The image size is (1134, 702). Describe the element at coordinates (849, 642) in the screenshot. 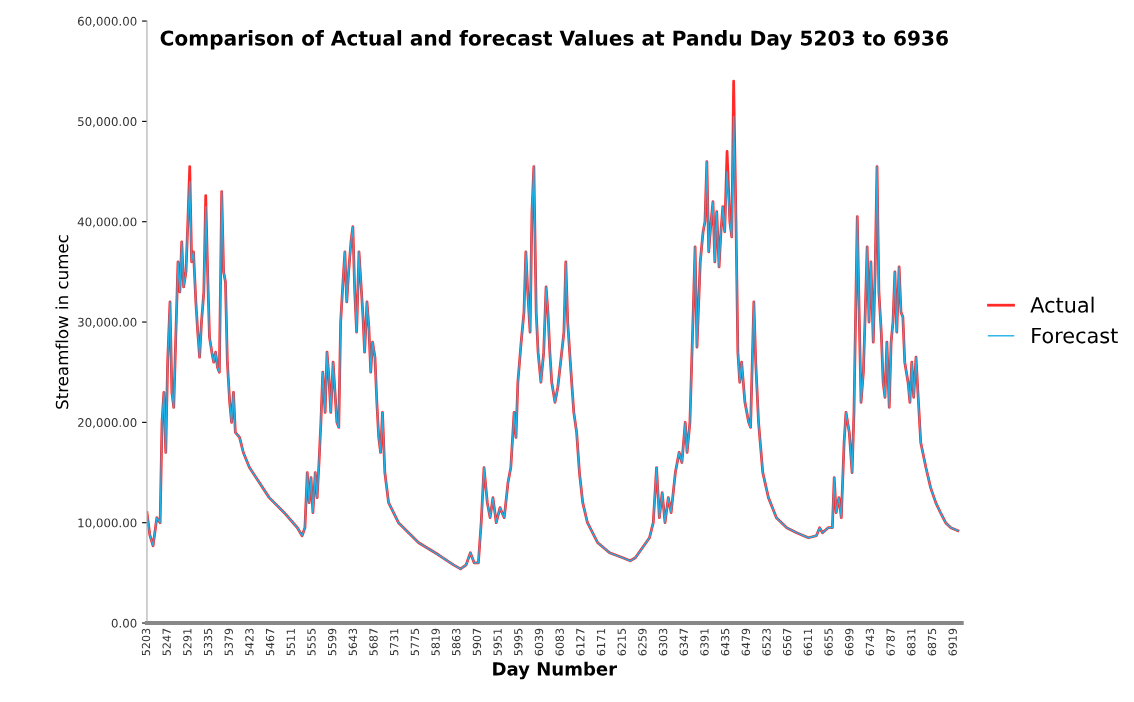

I see `x-tick-label: 6699` at that location.